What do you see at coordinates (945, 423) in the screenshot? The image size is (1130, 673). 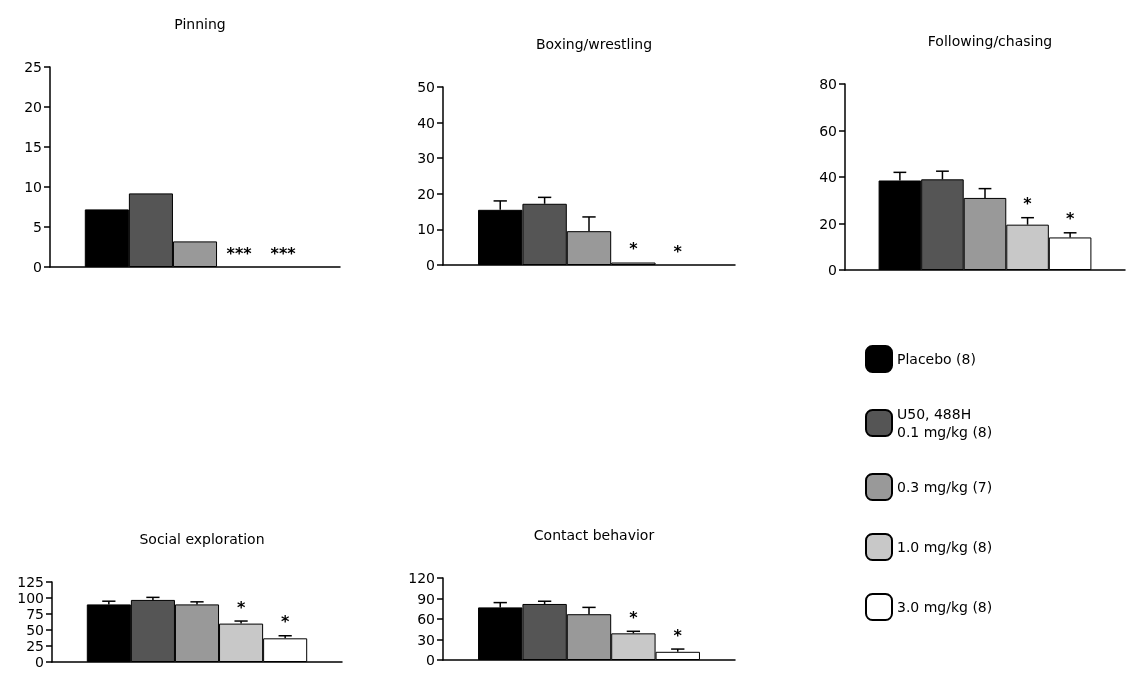 I see `legend-label: U50, 488H 0.1 mg/kg (8)` at bounding box center [945, 423].